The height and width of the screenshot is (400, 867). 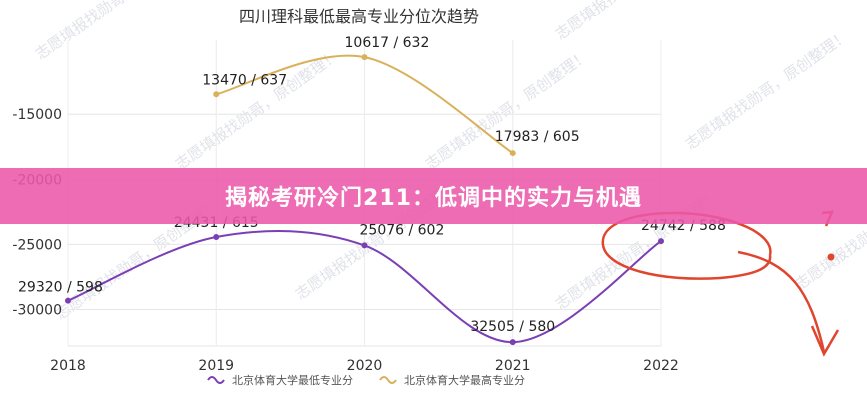 What do you see at coordinates (402, 230) in the screenshot?
I see `data-label: 25076 / 602` at bounding box center [402, 230].